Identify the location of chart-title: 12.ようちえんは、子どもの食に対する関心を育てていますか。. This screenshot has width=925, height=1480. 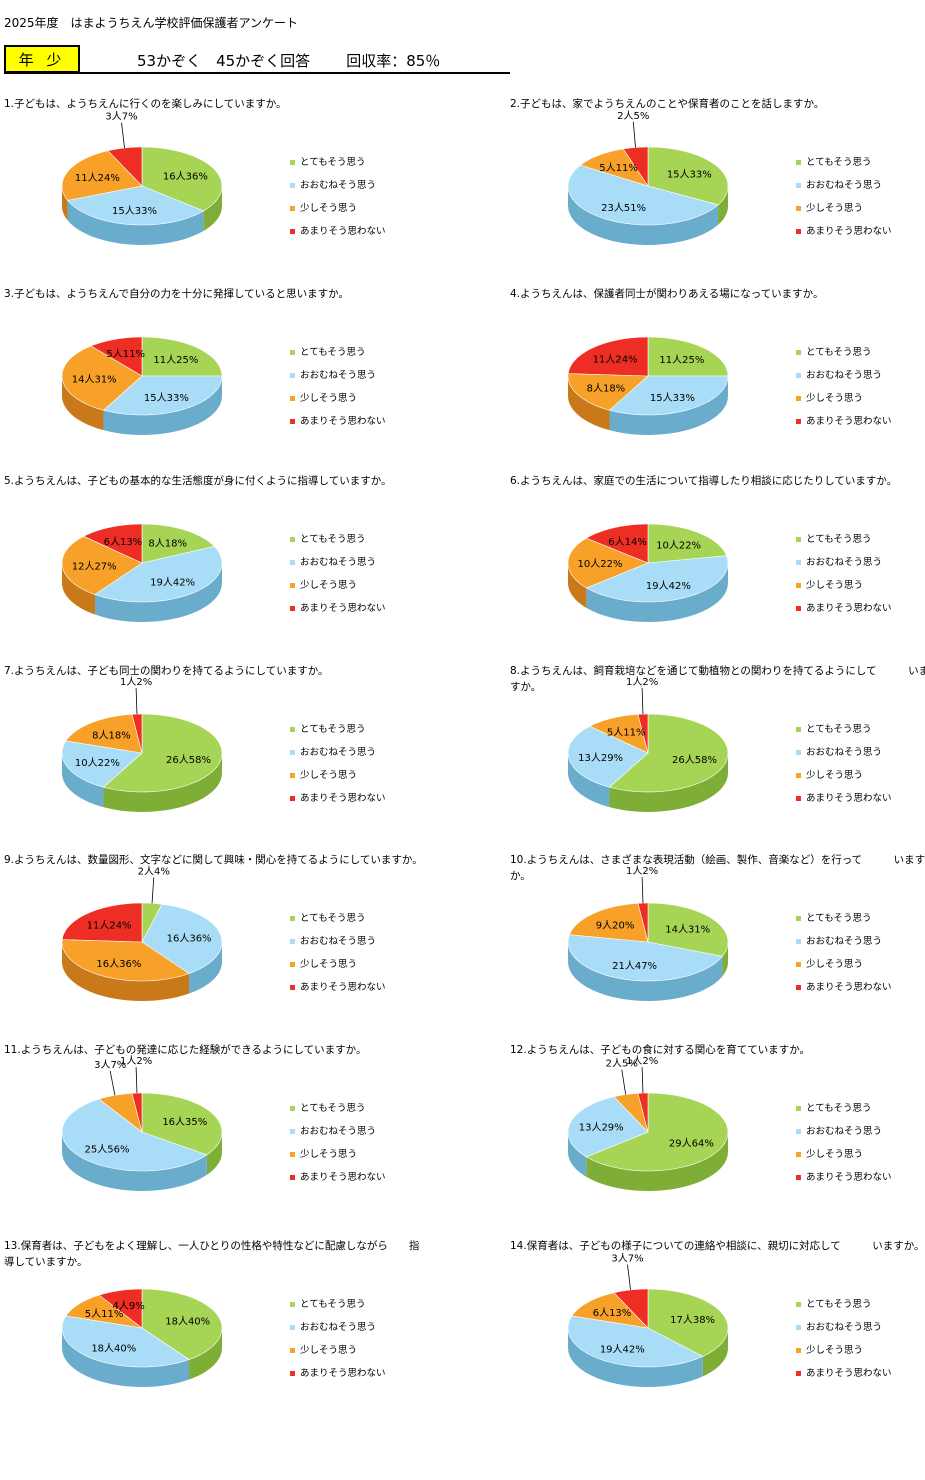
(660, 1050).